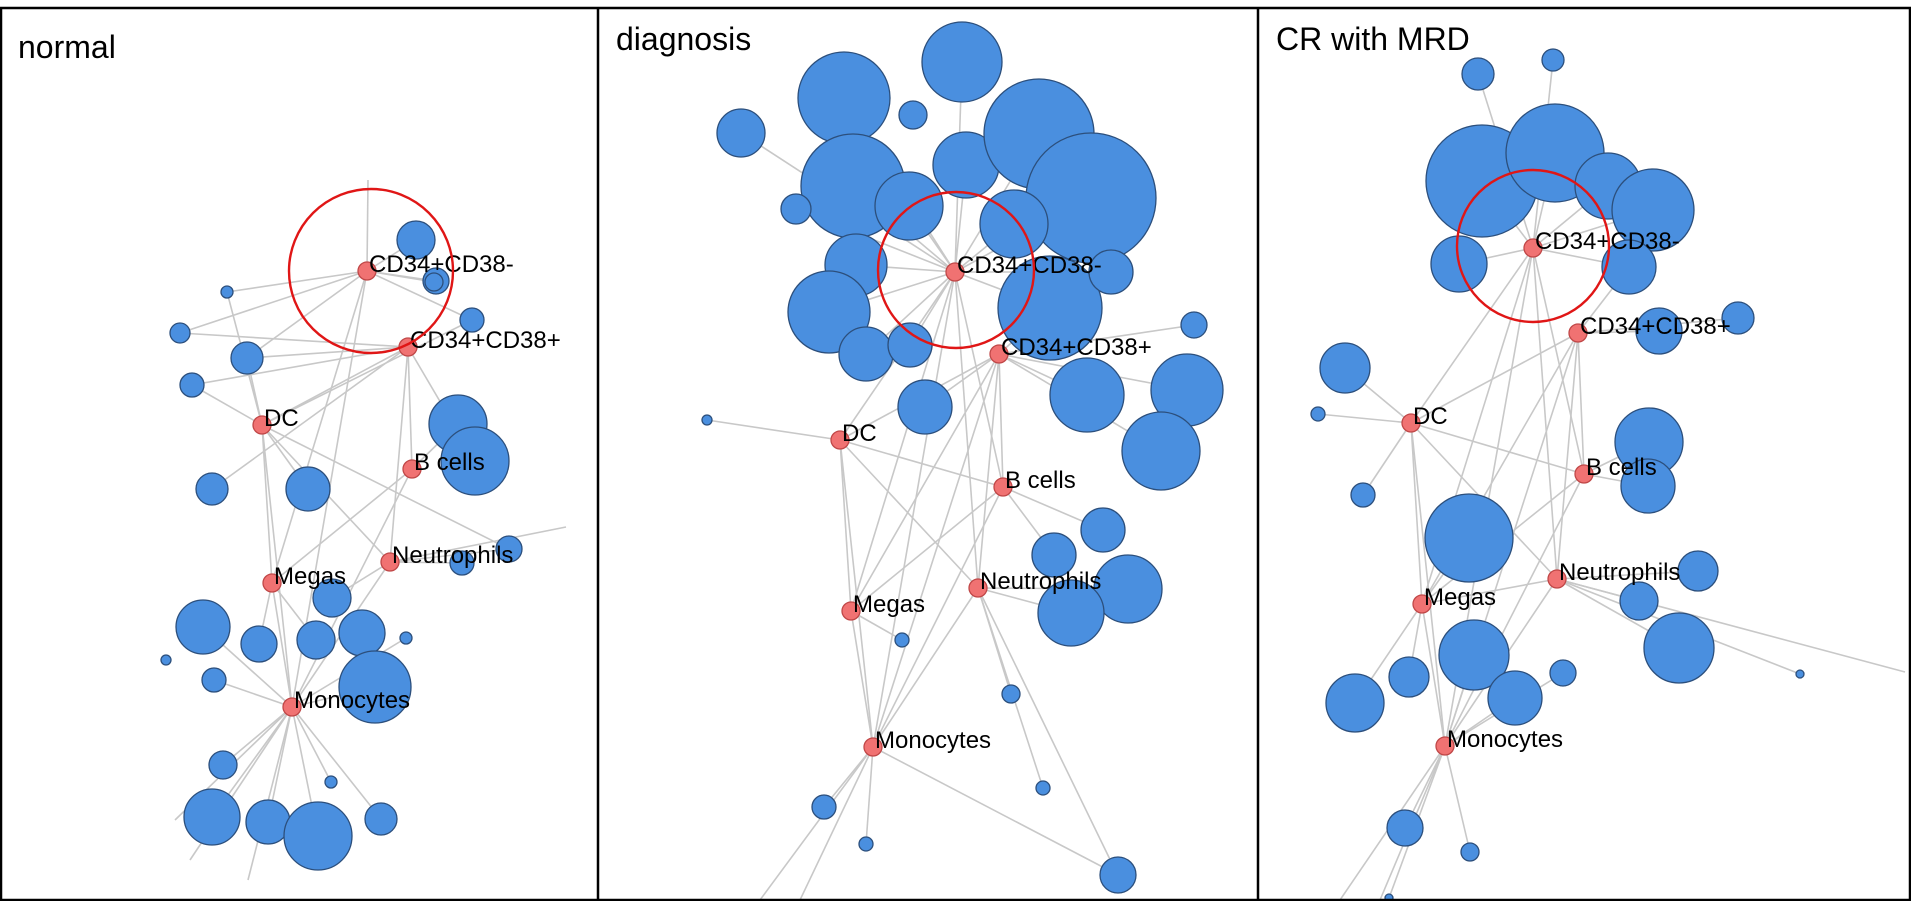 The width and height of the screenshot is (1911, 901). What do you see at coordinates (978, 588) in the screenshot?
I see `cell-type-node-neutrophils-diagnosis` at bounding box center [978, 588].